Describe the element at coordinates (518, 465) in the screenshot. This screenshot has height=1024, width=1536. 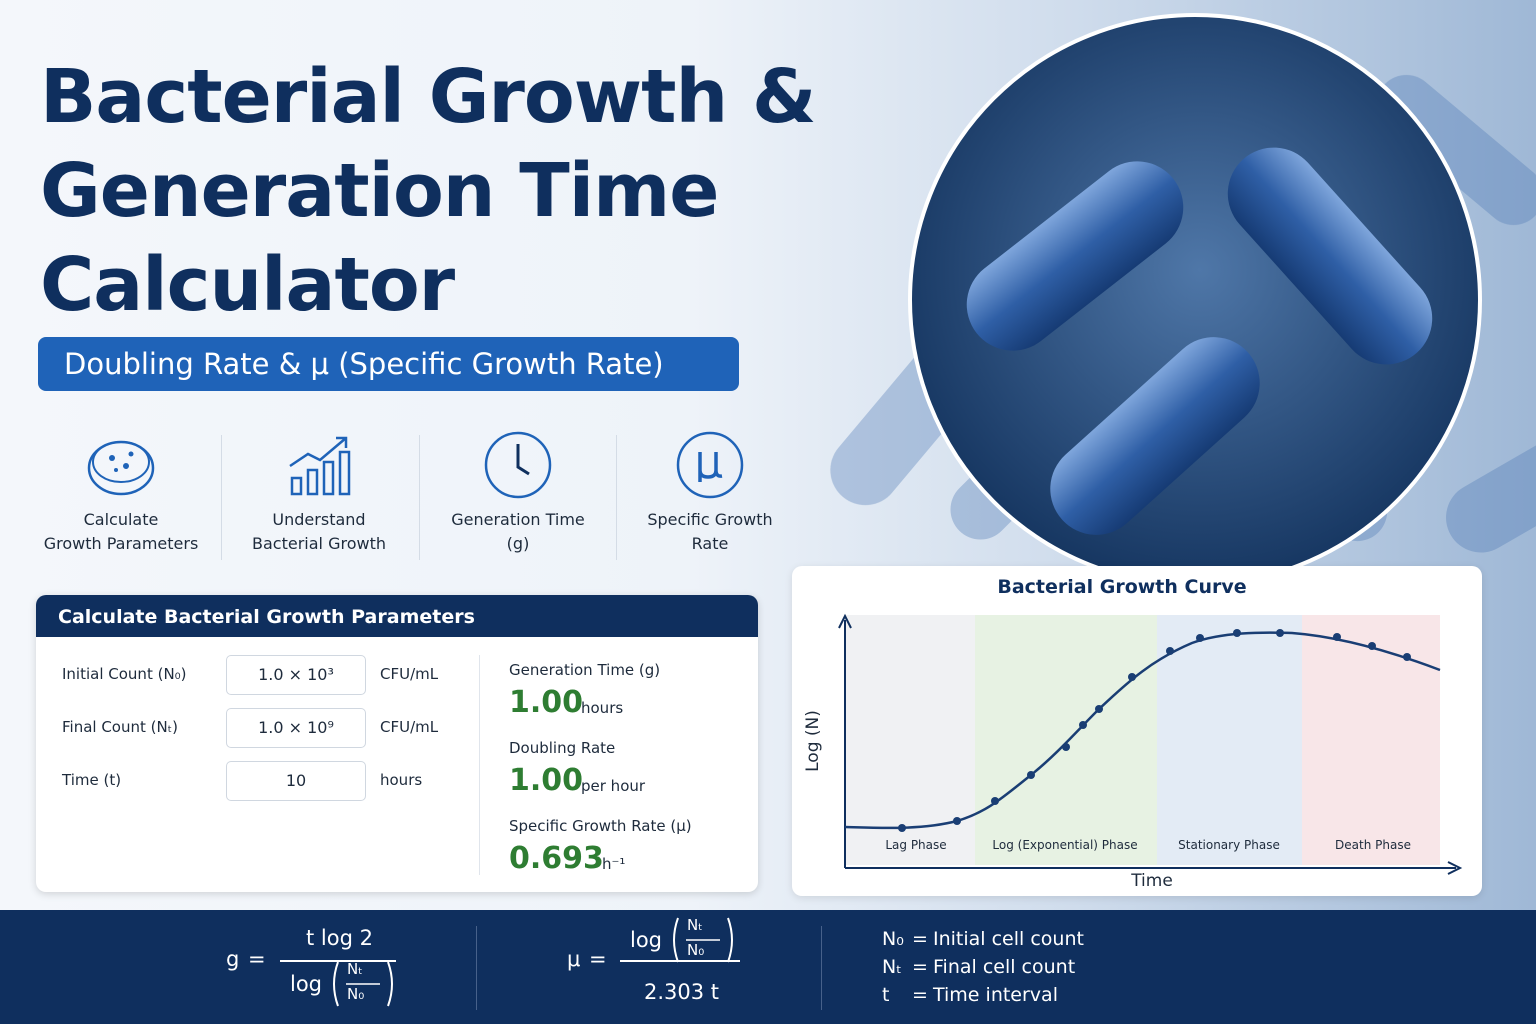
I see `clock-icon` at that location.